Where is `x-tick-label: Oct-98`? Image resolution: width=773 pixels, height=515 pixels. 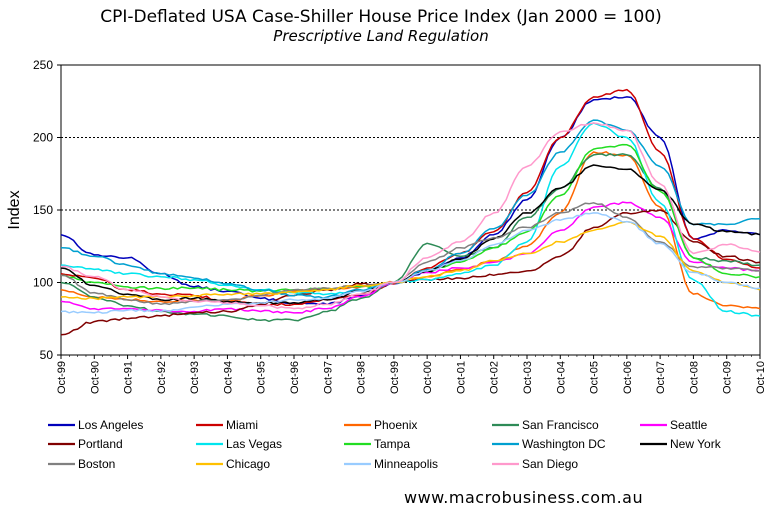 x-tick-label: Oct-98 is located at coordinates (362, 377).